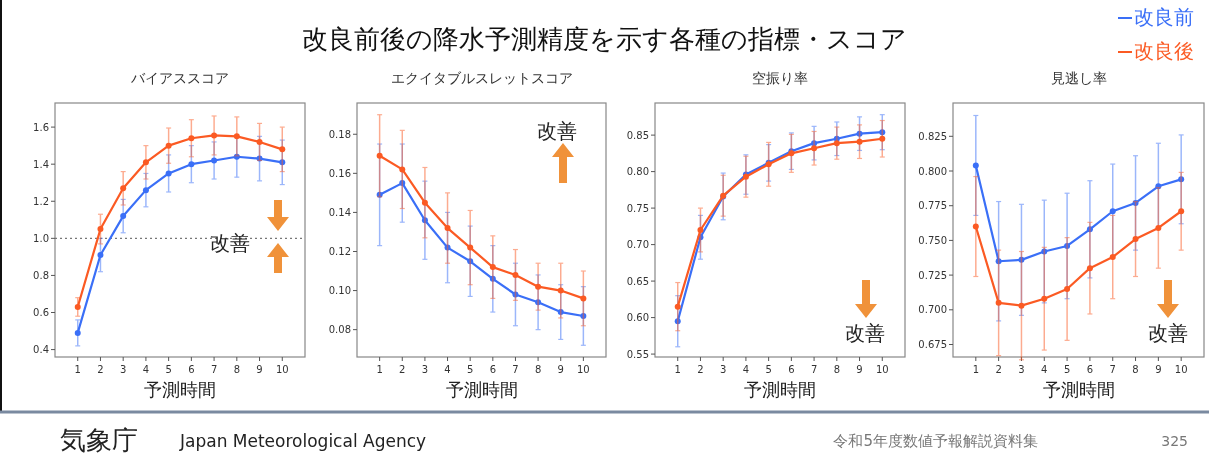  What do you see at coordinates (932, 240) in the screenshot?
I see `y-tick-label: 0.750` at bounding box center [932, 240].